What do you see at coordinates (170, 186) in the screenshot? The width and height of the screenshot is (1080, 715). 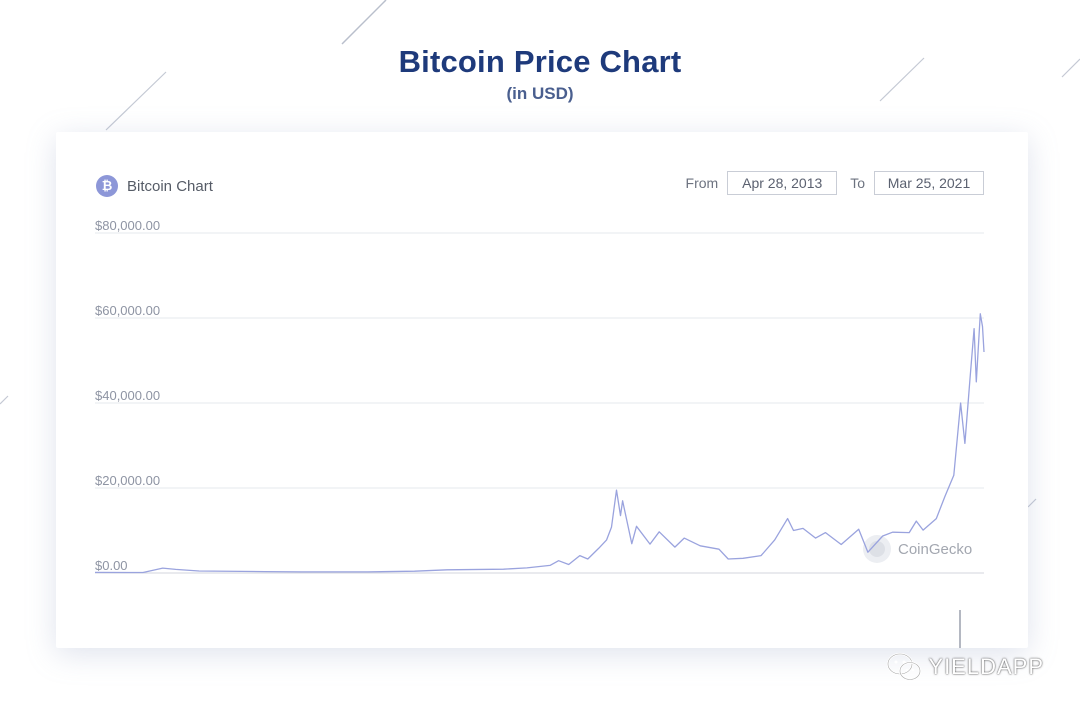 I see `chart-name: Bitcoin Chart` at bounding box center [170, 186].